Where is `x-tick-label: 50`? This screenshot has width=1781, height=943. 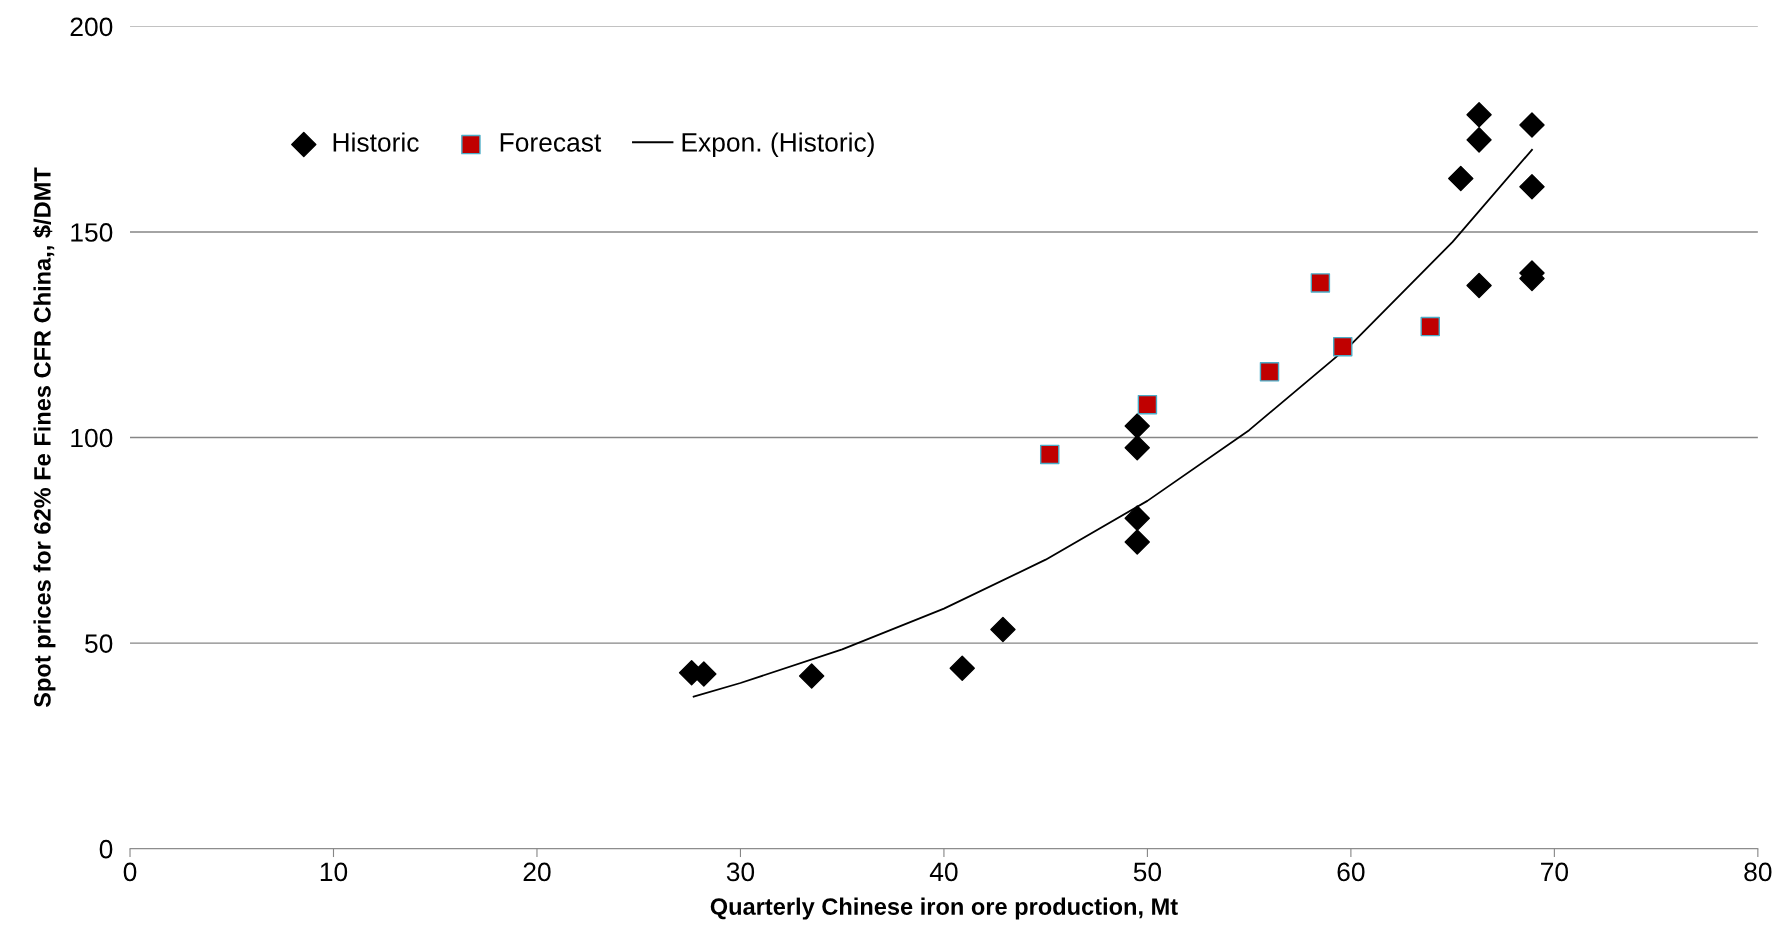 x-tick-label: 50 is located at coordinates (1147, 872).